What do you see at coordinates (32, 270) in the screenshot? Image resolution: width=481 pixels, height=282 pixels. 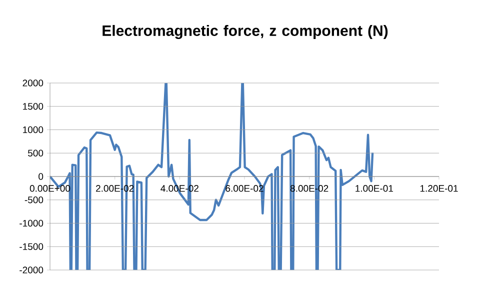 I see `y-tick-label: -2000` at bounding box center [32, 270].